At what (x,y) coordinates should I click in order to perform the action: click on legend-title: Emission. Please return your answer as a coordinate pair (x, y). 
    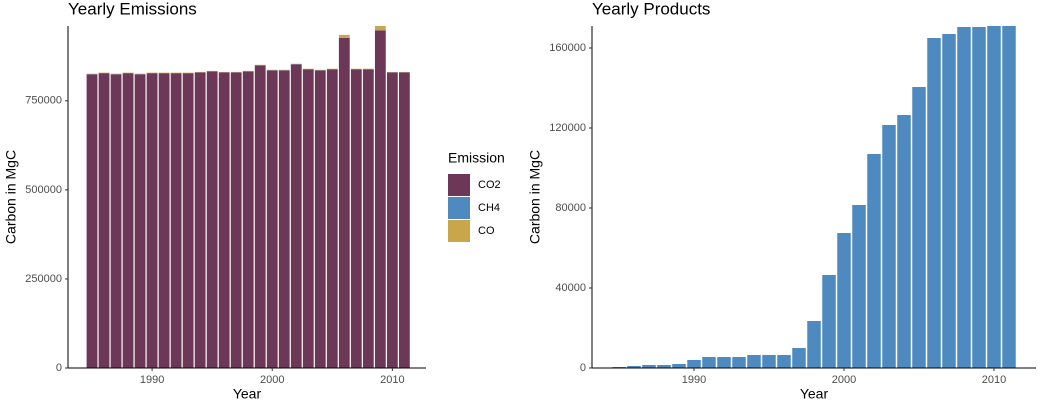
    Looking at the image, I should click on (476, 158).